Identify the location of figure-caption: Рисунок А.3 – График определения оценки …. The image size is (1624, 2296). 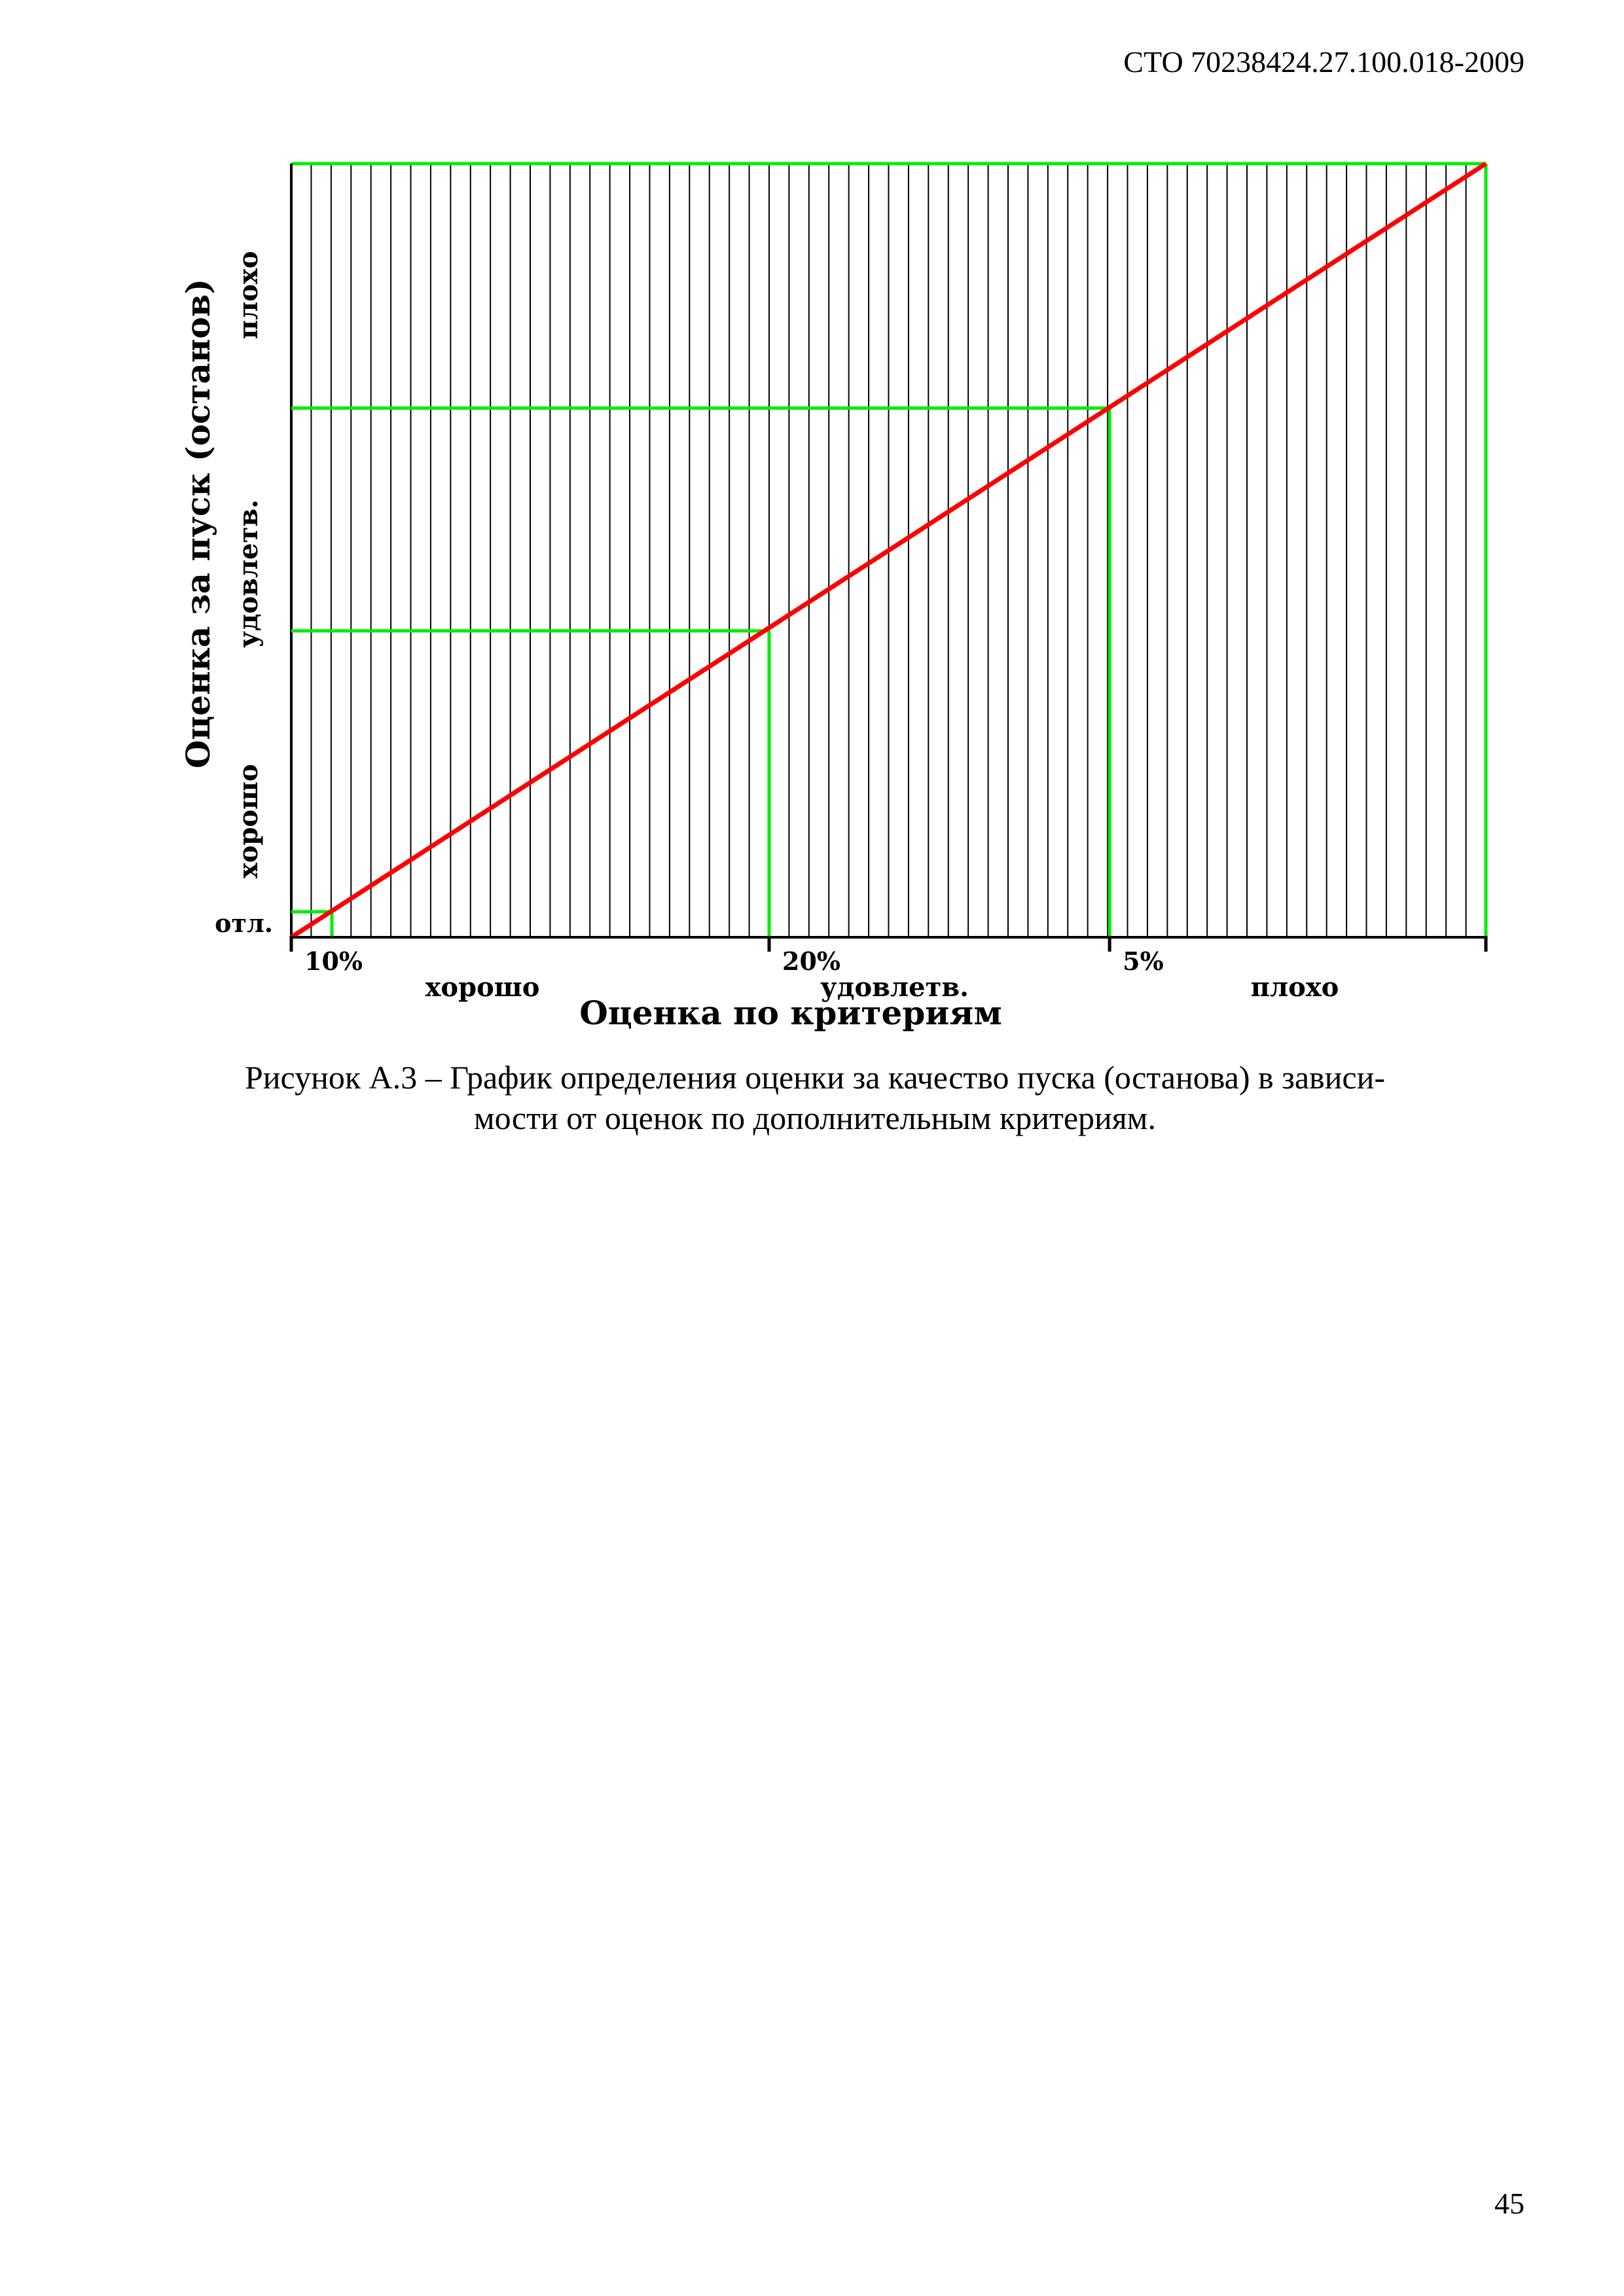
(815, 1097).